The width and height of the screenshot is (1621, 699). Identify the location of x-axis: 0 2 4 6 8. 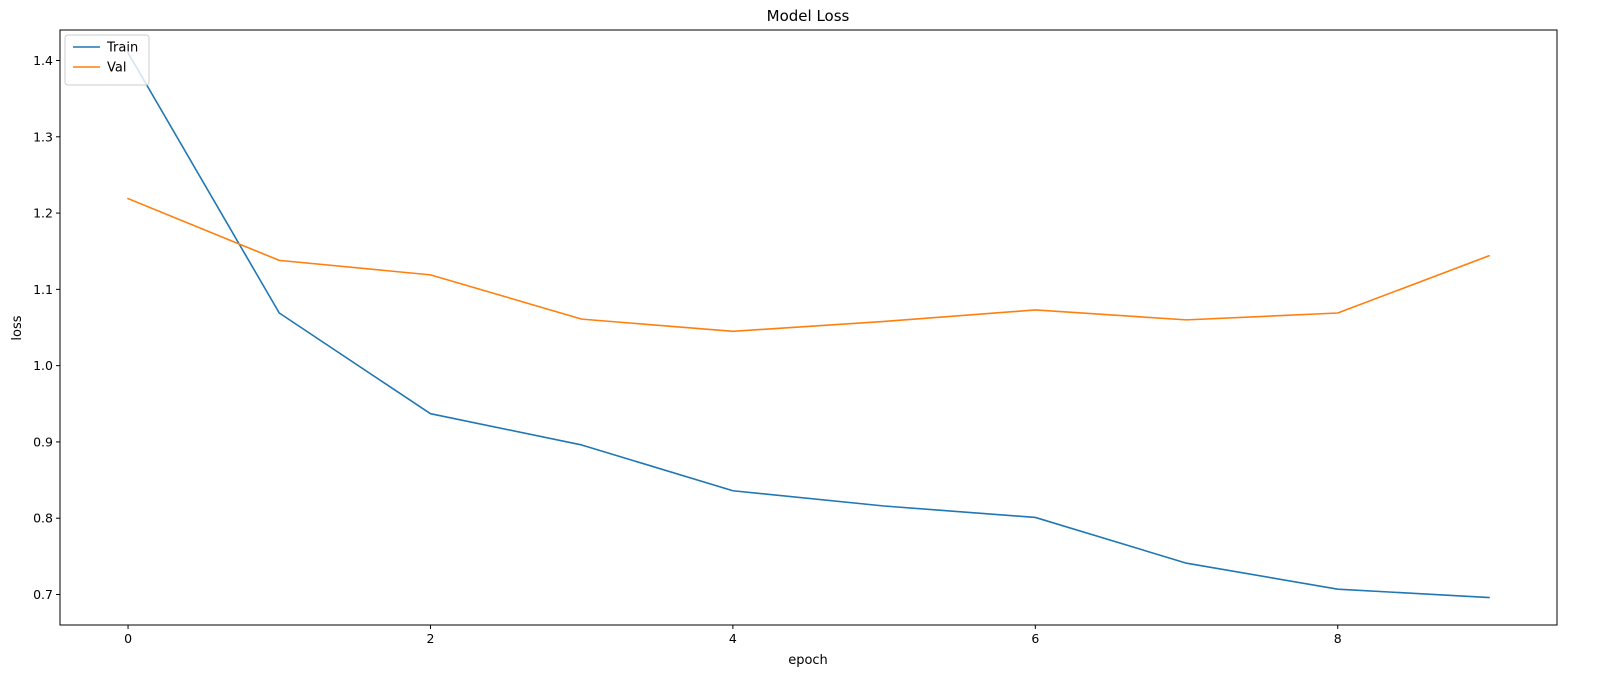
(733, 635).